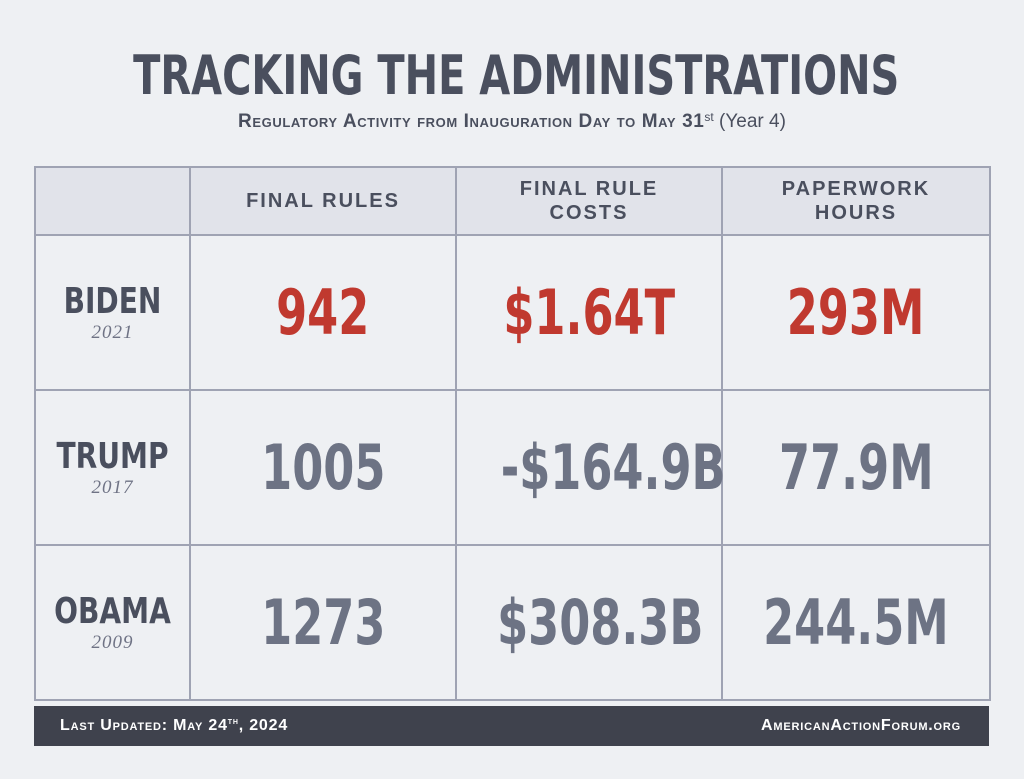  What do you see at coordinates (233, 721) in the screenshot?
I see `last-updated-superscript: th` at bounding box center [233, 721].